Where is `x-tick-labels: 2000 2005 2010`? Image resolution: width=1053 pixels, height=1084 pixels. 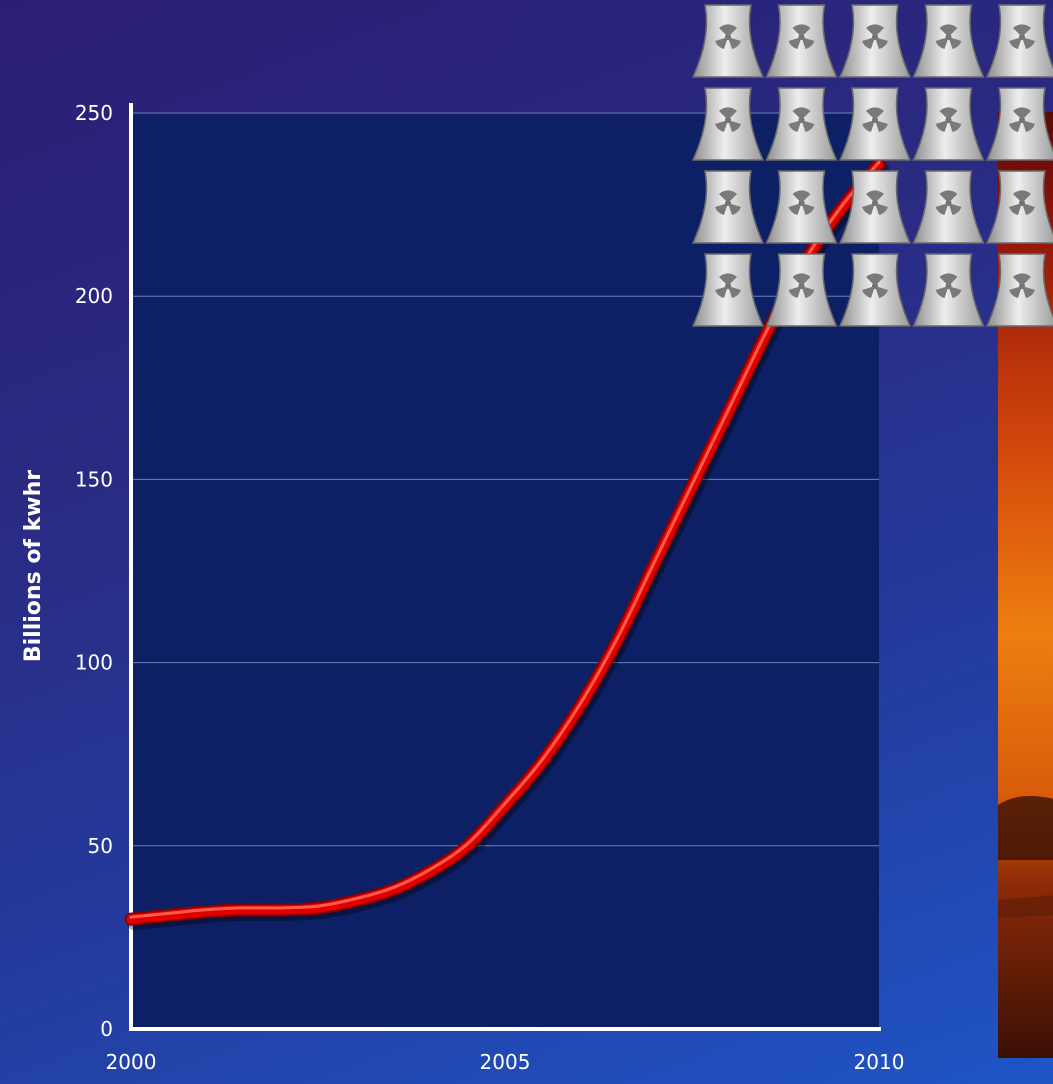 x-tick-labels: 2000 2005 2010 is located at coordinates (505, 1062).